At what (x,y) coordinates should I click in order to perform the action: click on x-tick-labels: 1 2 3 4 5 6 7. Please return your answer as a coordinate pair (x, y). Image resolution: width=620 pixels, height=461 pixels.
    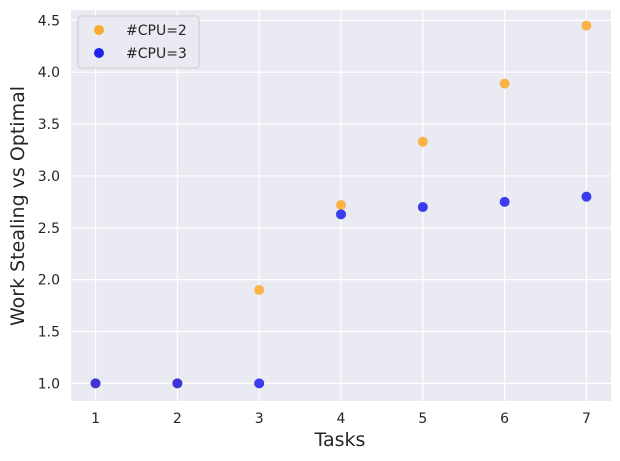
    Looking at the image, I should click on (341, 419).